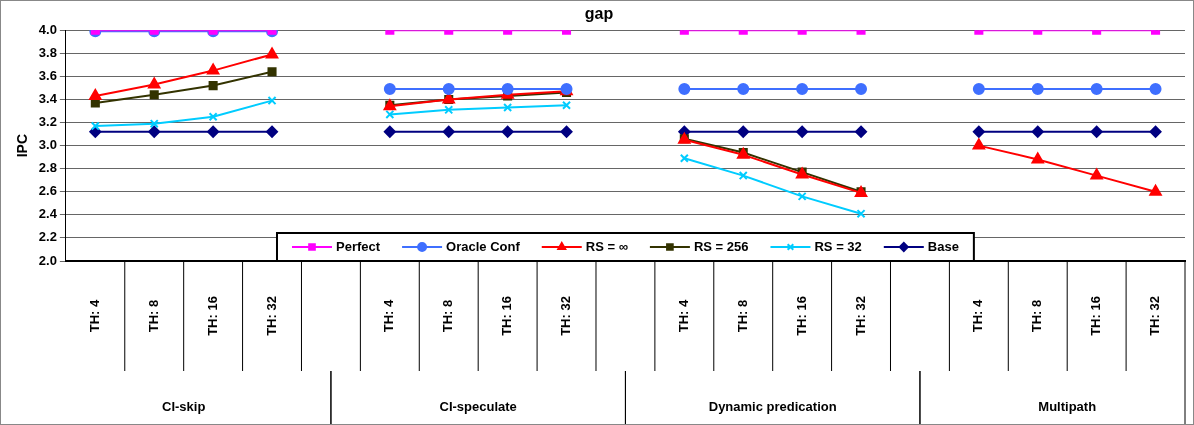 The height and width of the screenshot is (425, 1194). Describe the element at coordinates (47, 122) in the screenshot. I see `y-tick-label: 3.2` at that location.